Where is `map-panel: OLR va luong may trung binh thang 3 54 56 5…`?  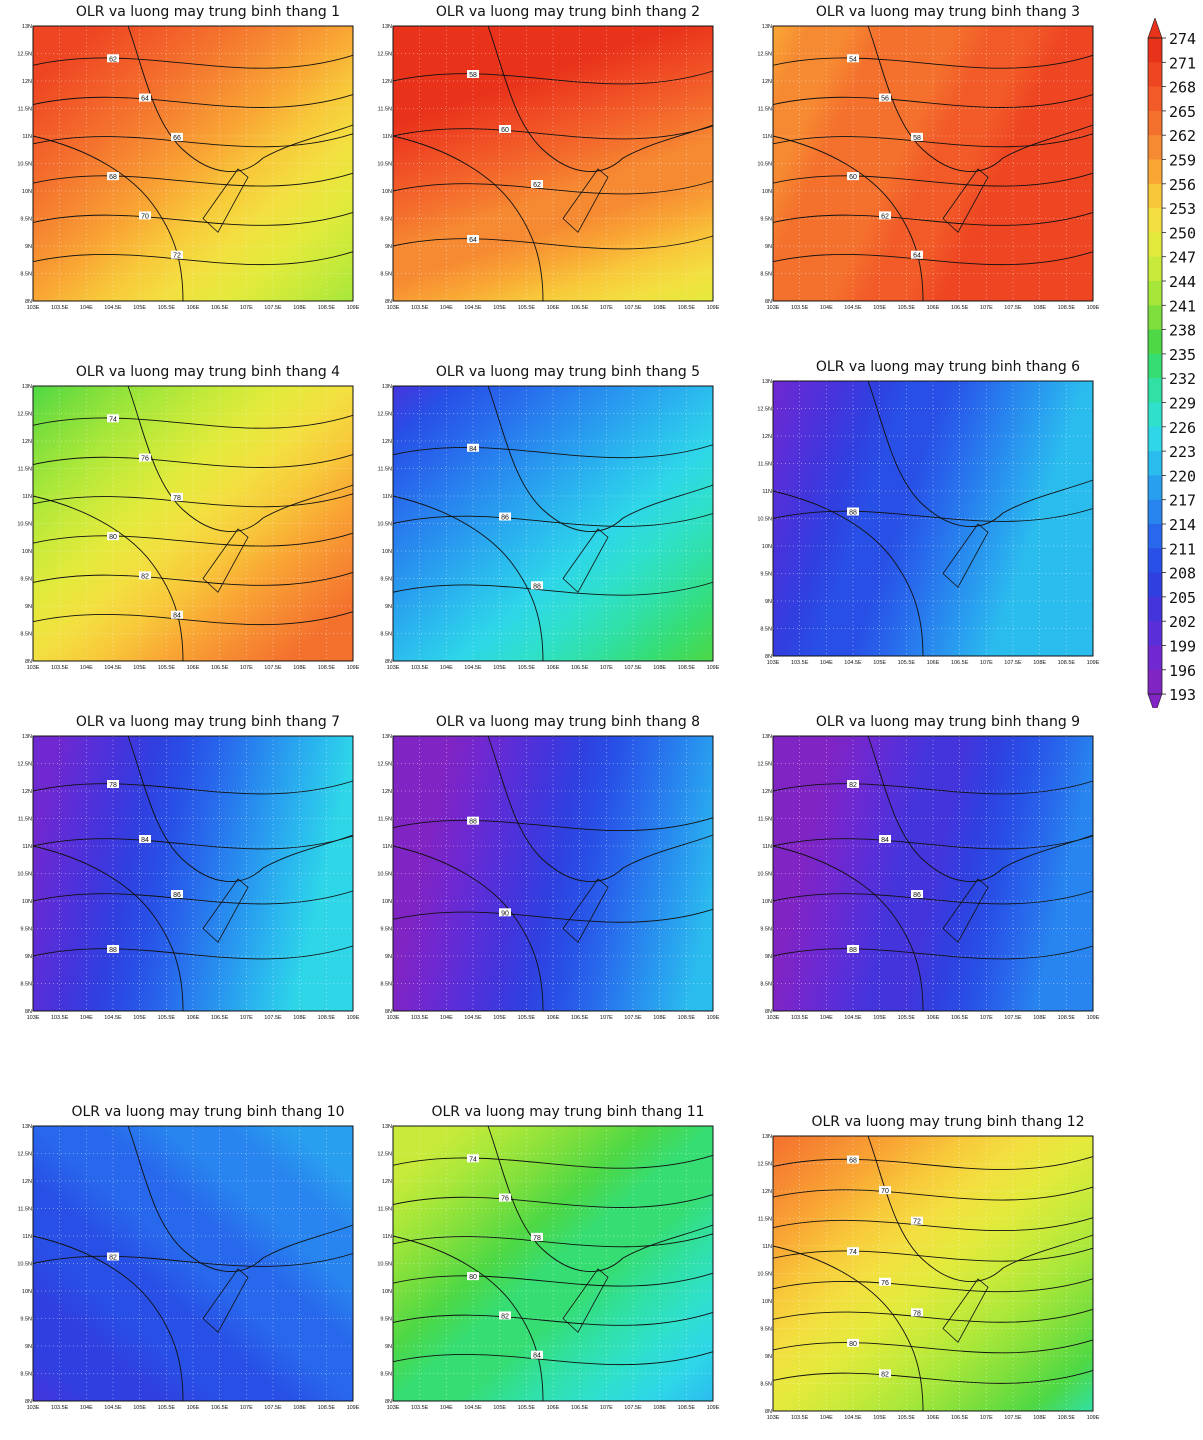 map-panel: OLR va luong may trung binh thang 3 54 56 5… is located at coordinates (942, 165).